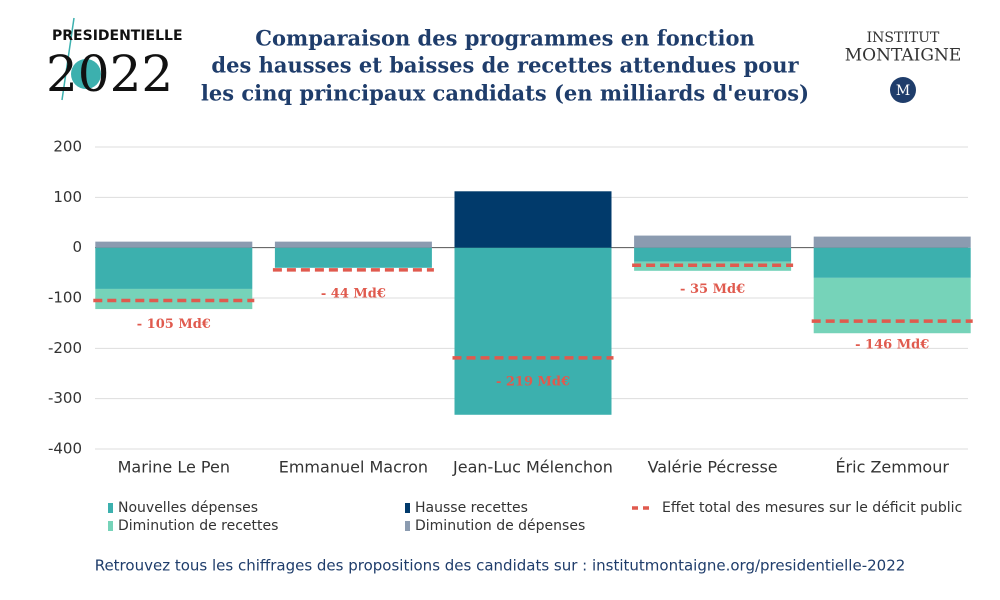 The image size is (1000, 600). What do you see at coordinates (500, 526) in the screenshot?
I see `legend-label: Diminution de dépenses` at bounding box center [500, 526].